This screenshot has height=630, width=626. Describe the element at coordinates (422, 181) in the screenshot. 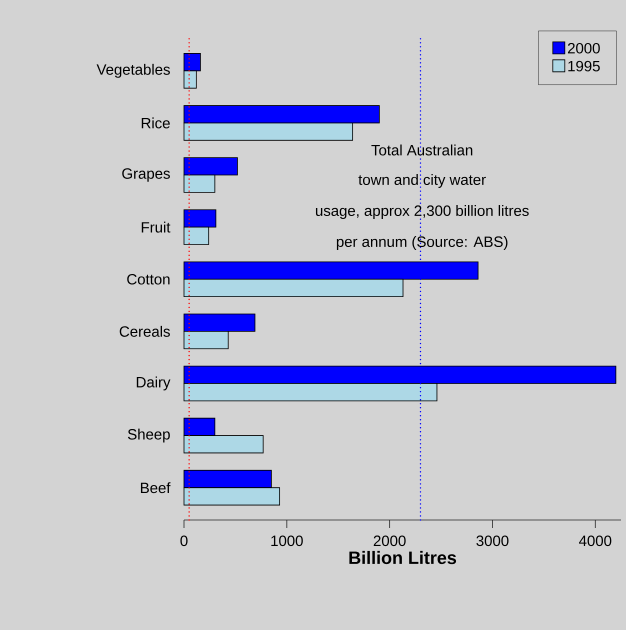

I see `annotation: town and city water` at that location.